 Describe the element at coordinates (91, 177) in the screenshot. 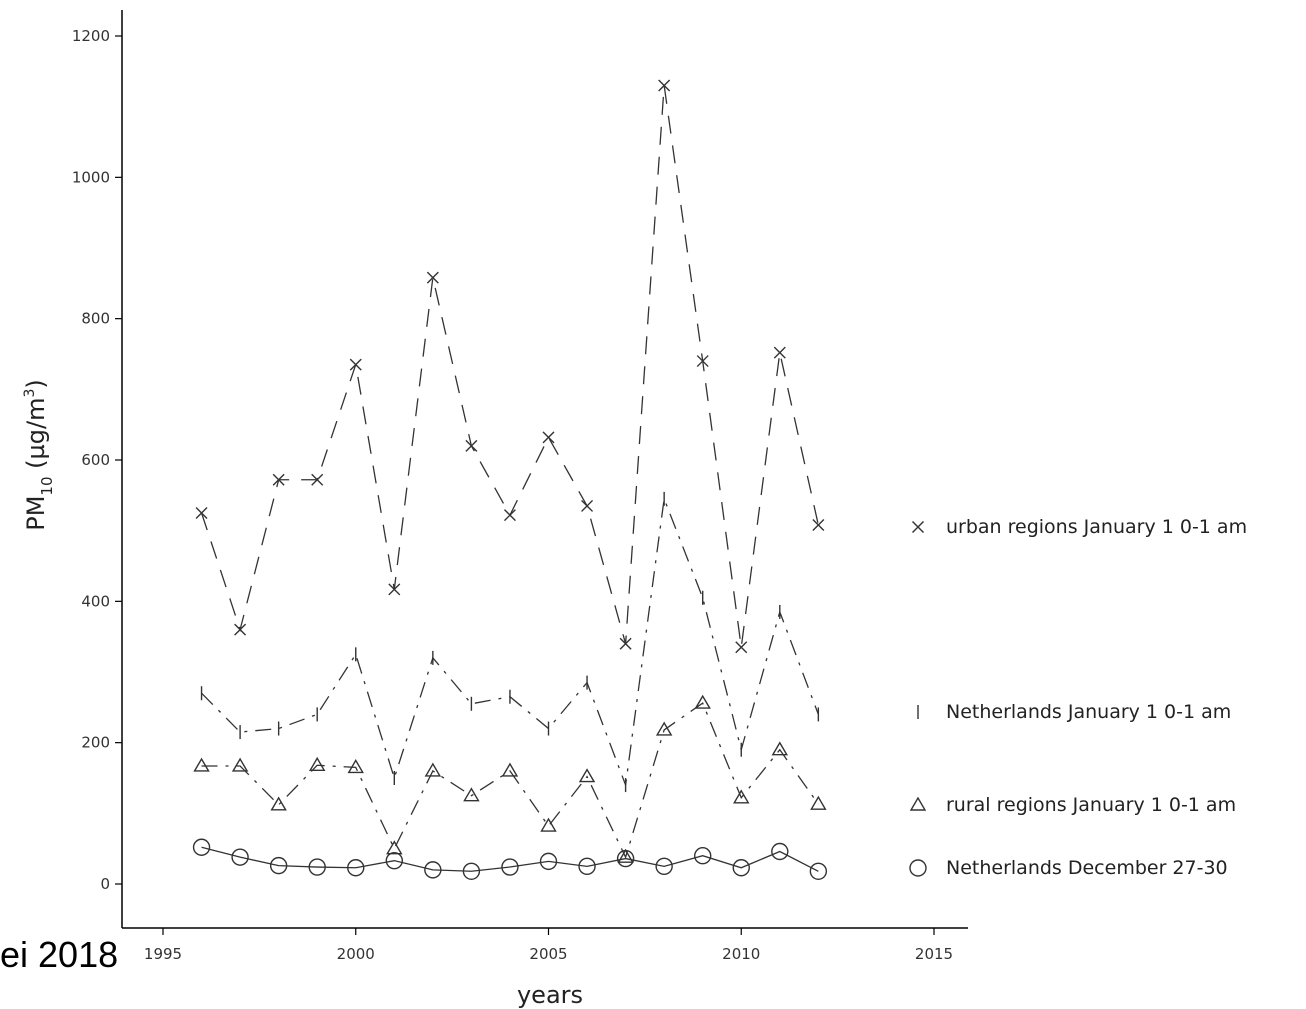

I see `y-tick-label: 1000` at that location.